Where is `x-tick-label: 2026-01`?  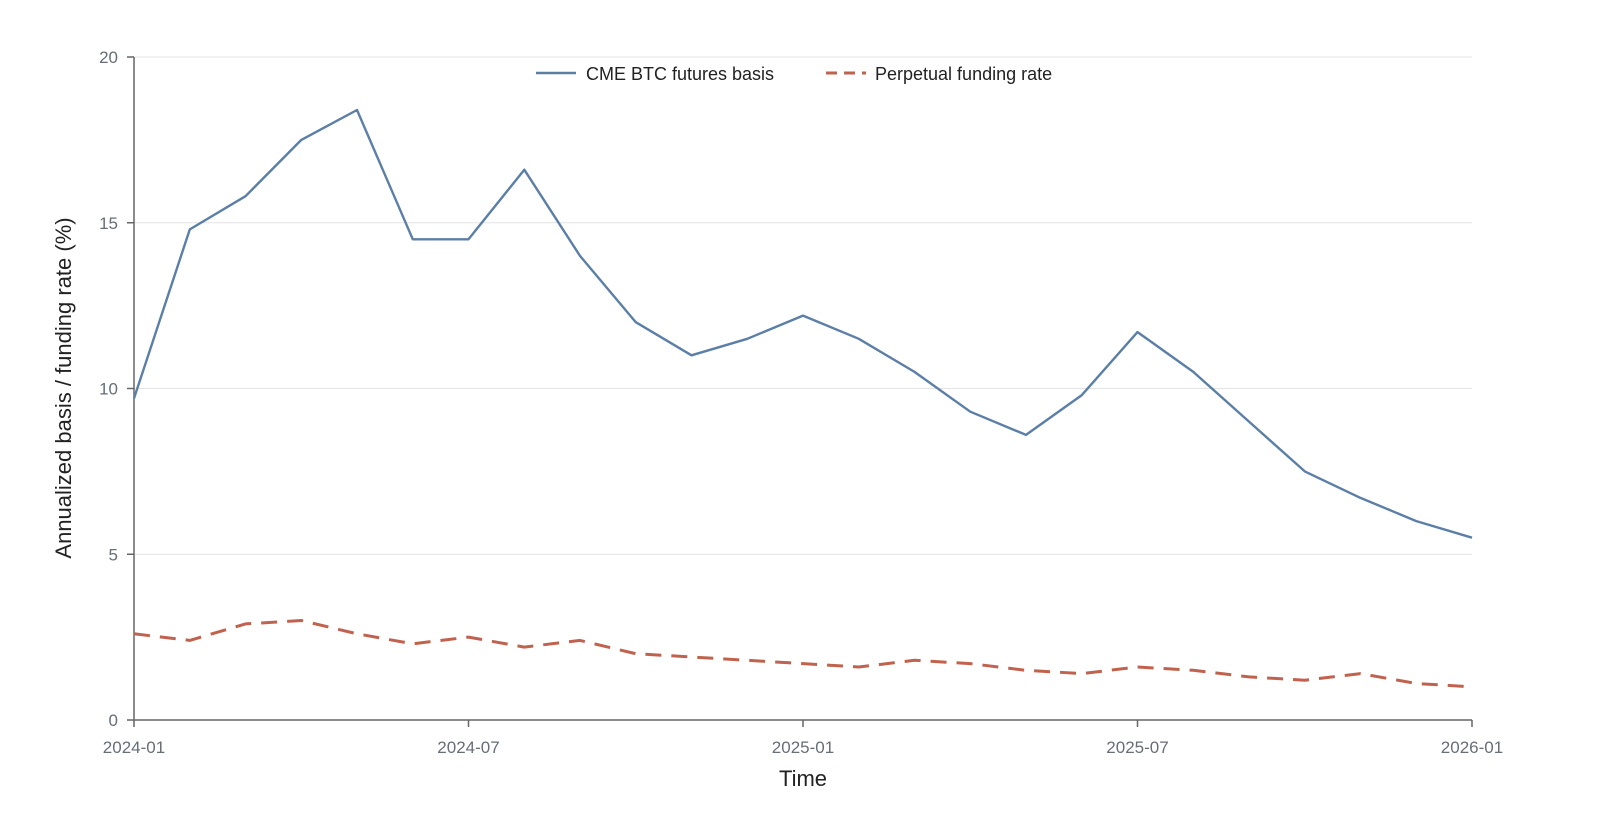
x-tick-label: 2026-01 is located at coordinates (1472, 747).